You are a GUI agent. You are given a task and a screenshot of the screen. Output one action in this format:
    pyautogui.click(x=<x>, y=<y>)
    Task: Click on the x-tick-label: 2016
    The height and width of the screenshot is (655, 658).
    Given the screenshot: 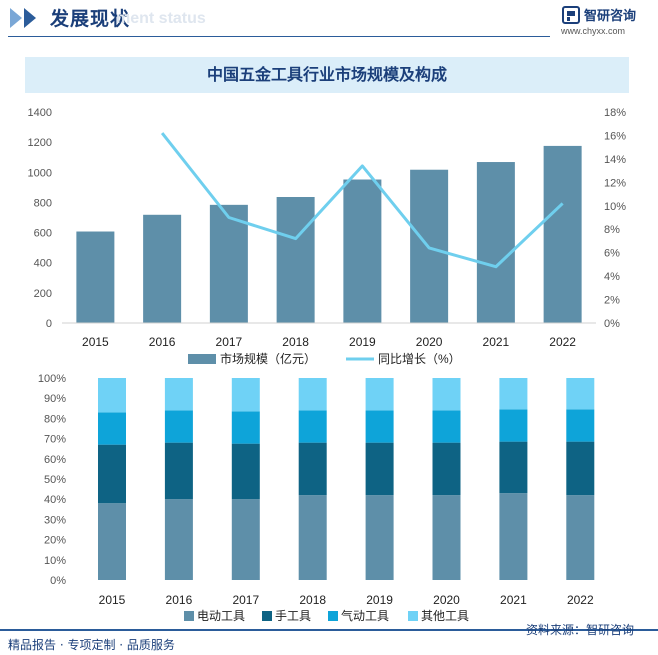 What is the action you would take?
    pyautogui.click(x=162, y=342)
    